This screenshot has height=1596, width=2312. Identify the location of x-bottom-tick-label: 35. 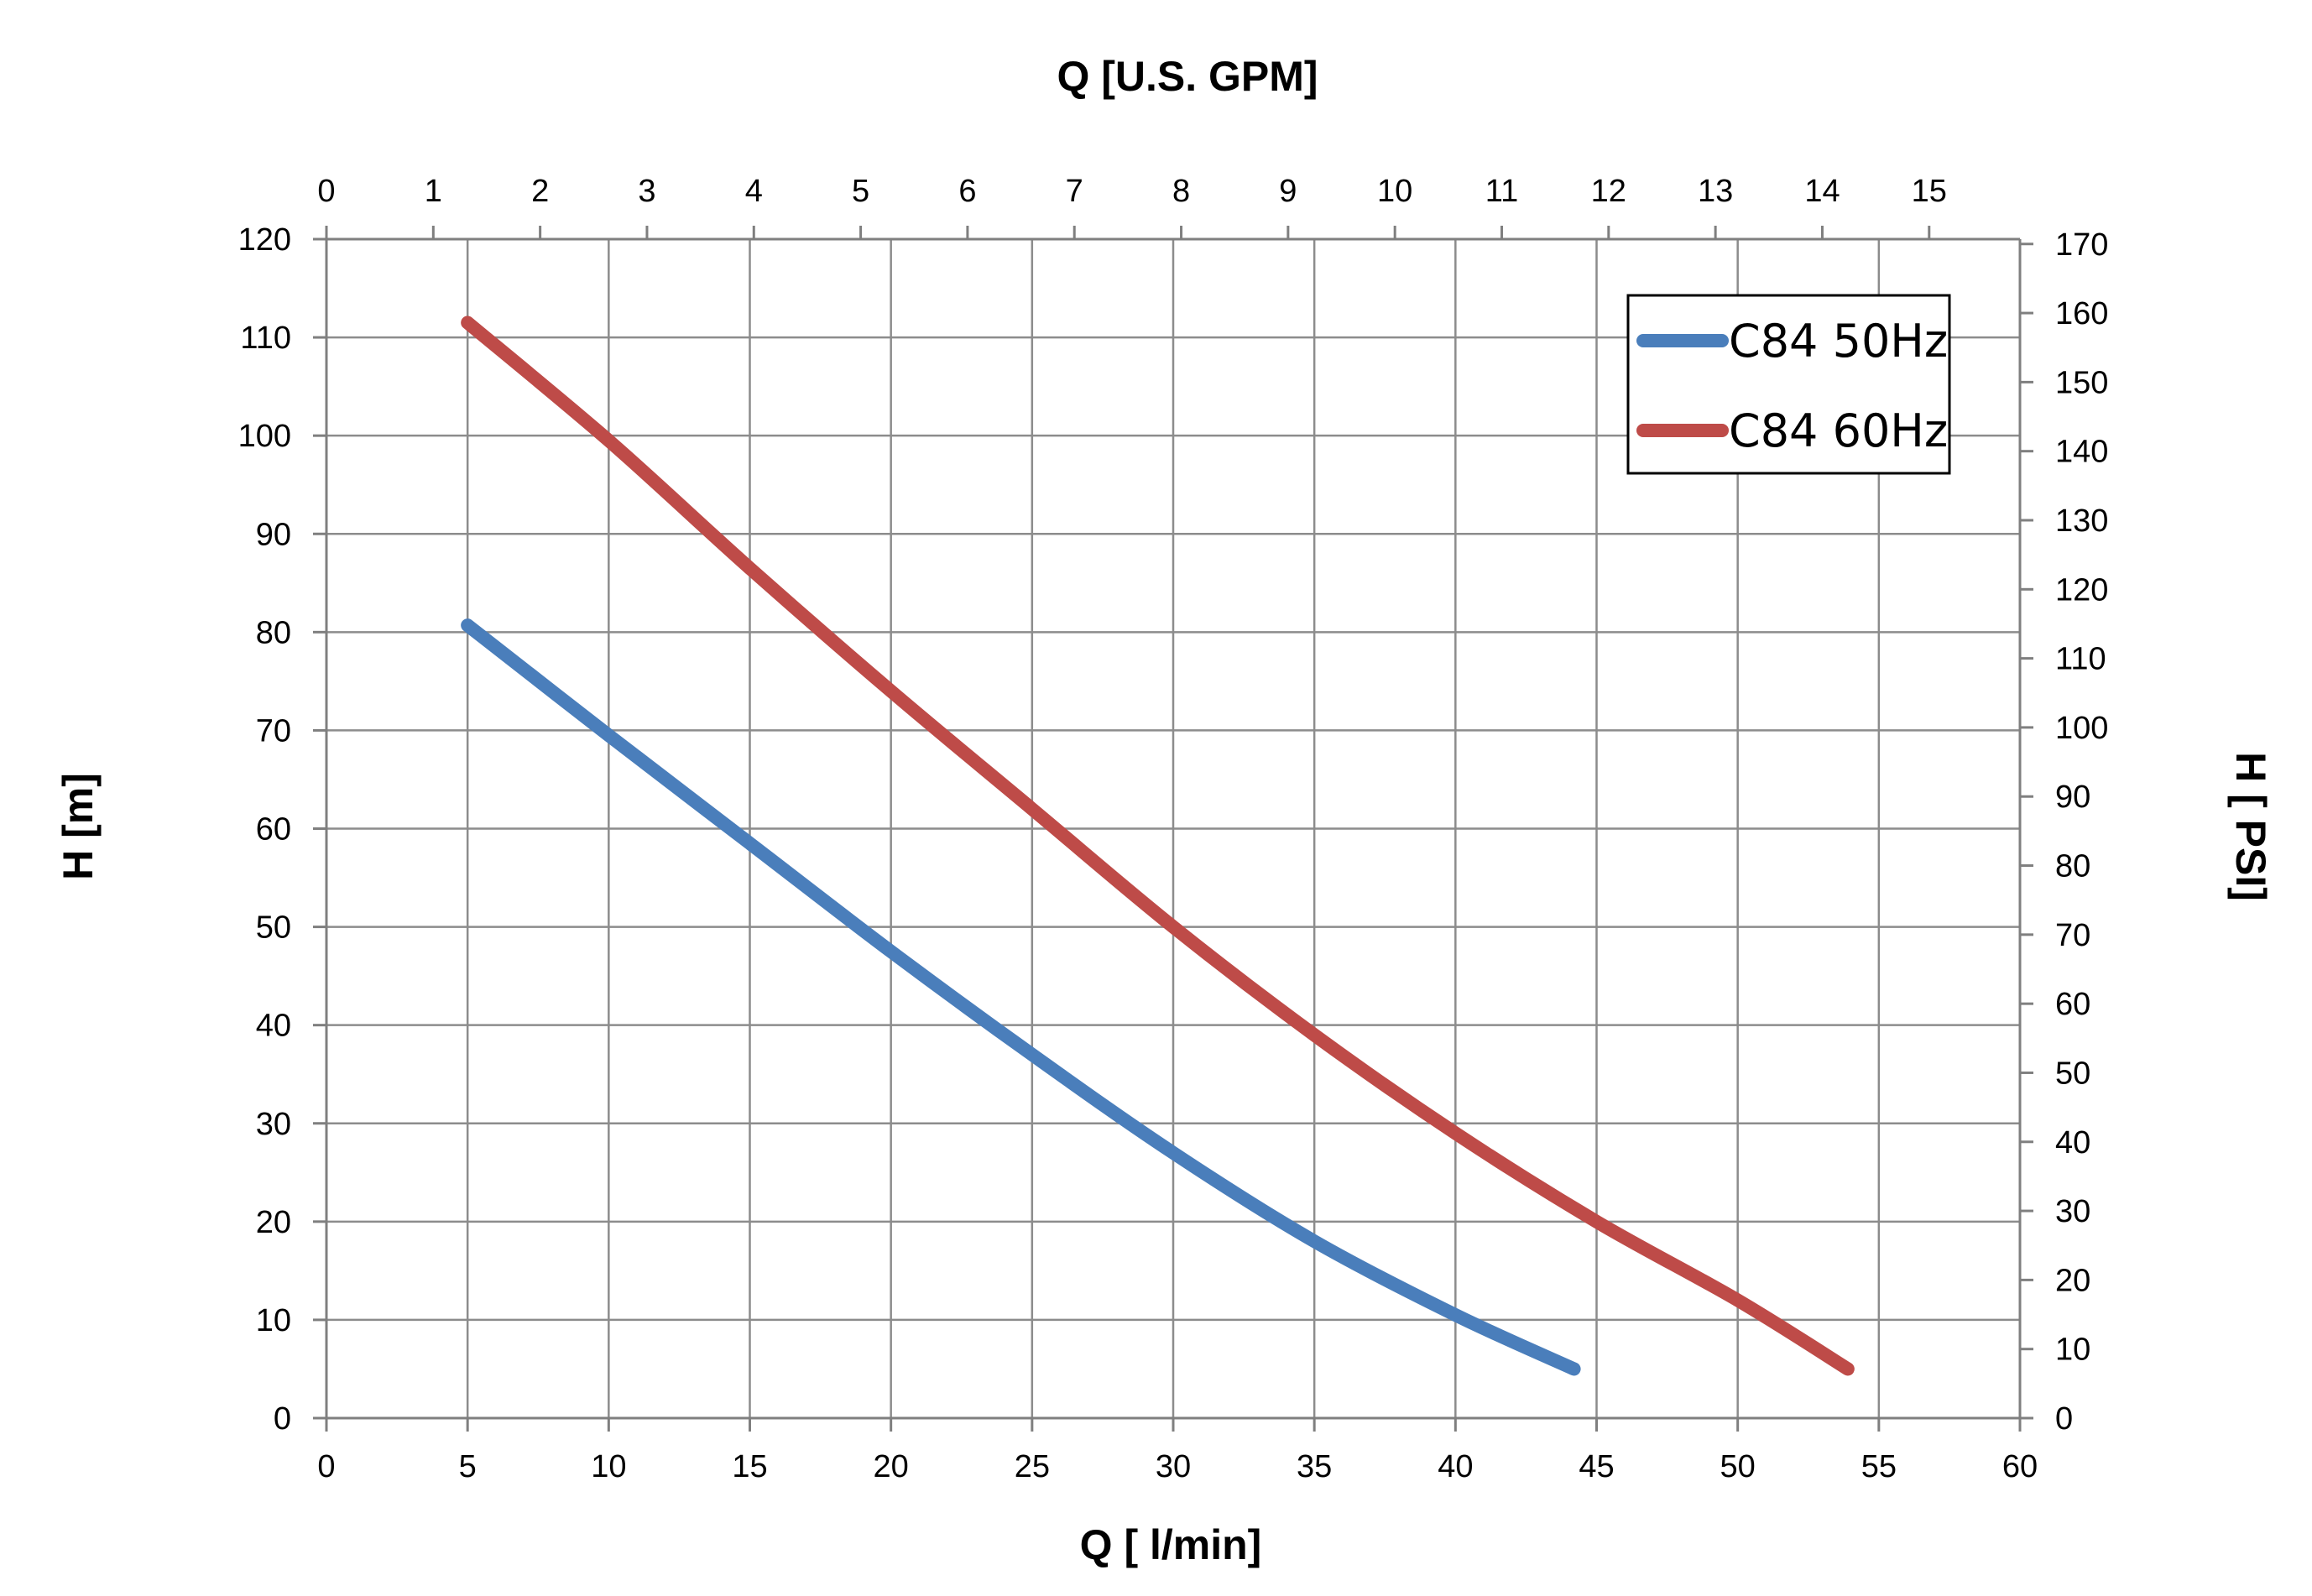
(1314, 1466).